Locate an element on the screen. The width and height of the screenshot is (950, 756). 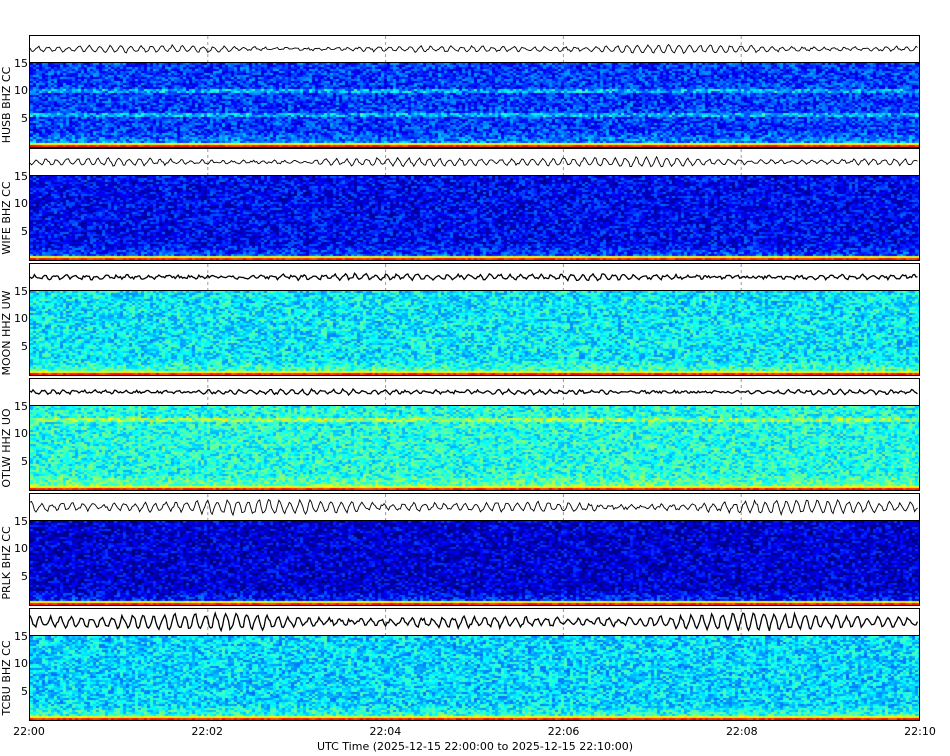
channel-label: HUSB BHZ CC is located at coordinates (6, 105).